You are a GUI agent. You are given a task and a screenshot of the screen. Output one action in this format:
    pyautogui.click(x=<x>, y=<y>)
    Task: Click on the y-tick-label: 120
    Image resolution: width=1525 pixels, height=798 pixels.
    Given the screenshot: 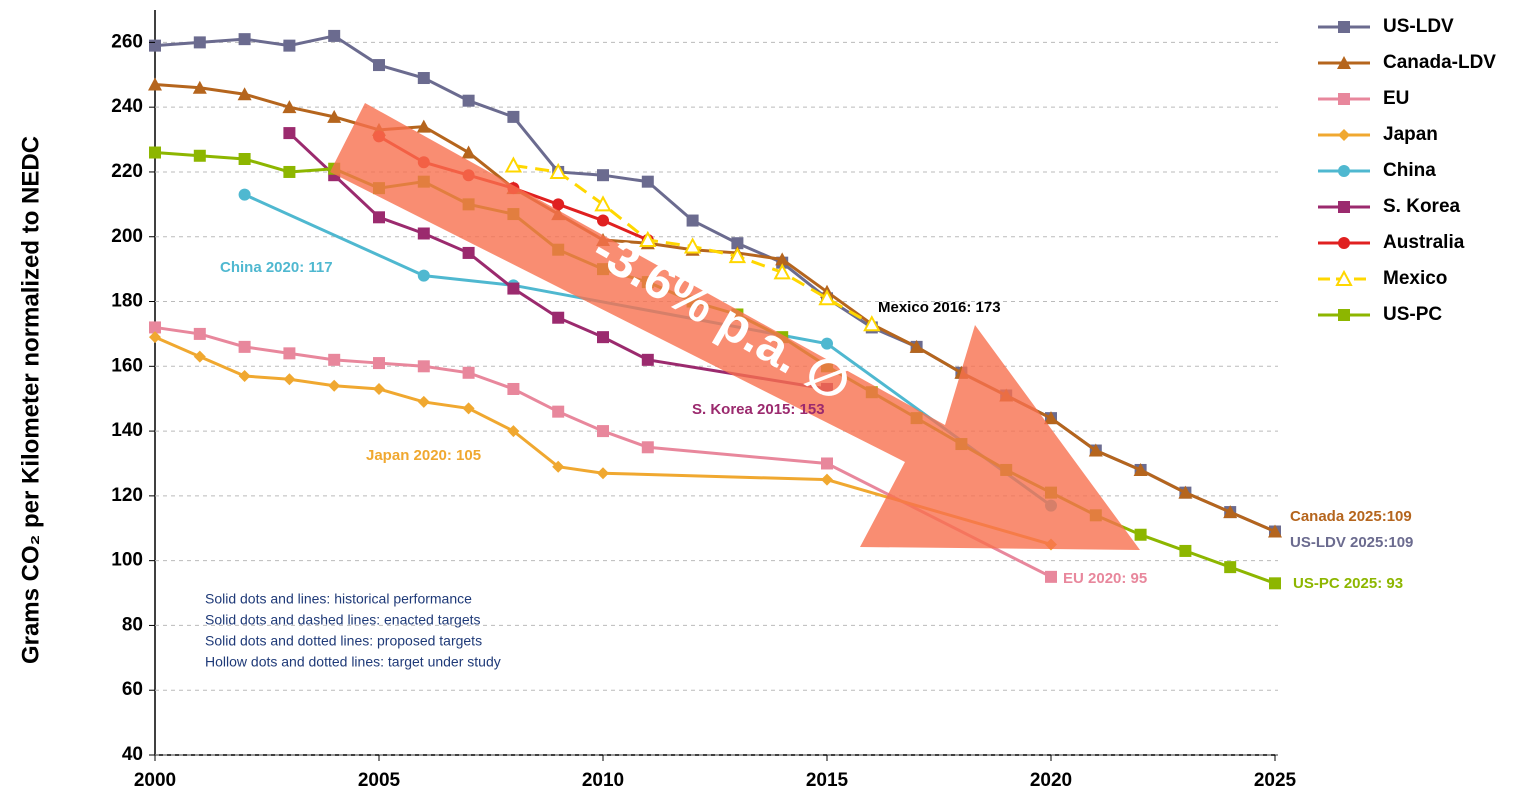 What is the action you would take?
    pyautogui.click(x=127, y=495)
    